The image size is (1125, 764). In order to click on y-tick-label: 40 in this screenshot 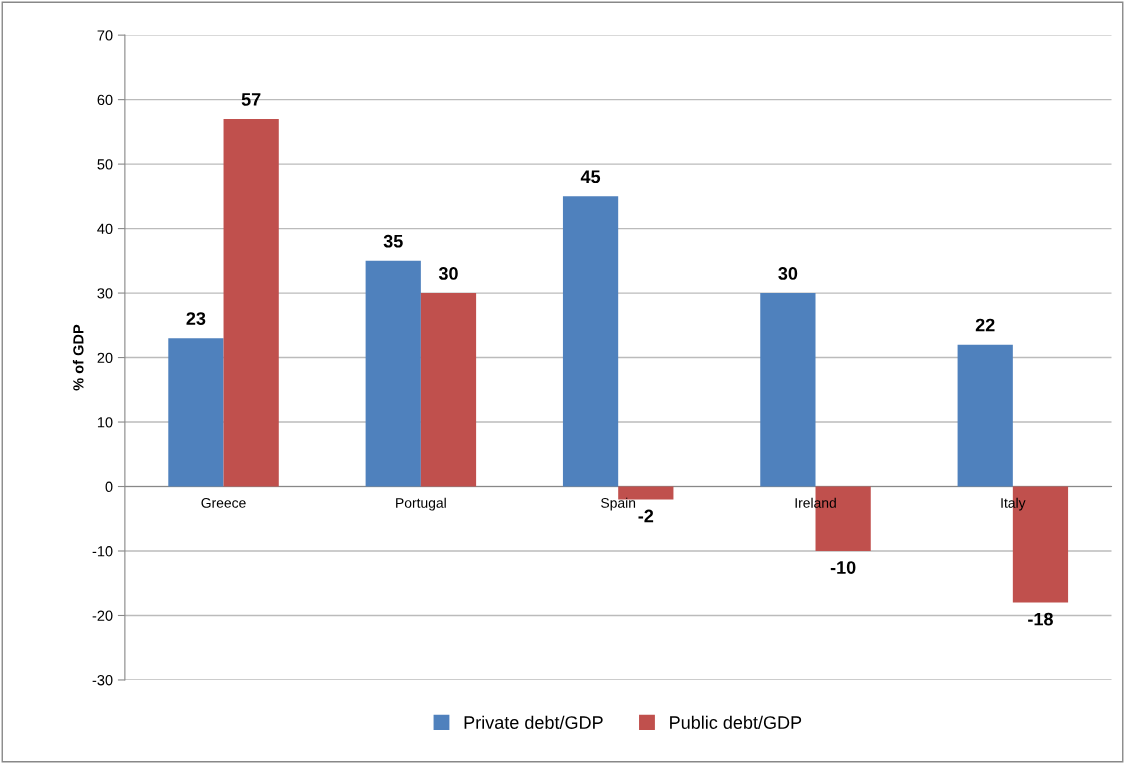, I will do `click(105, 229)`.